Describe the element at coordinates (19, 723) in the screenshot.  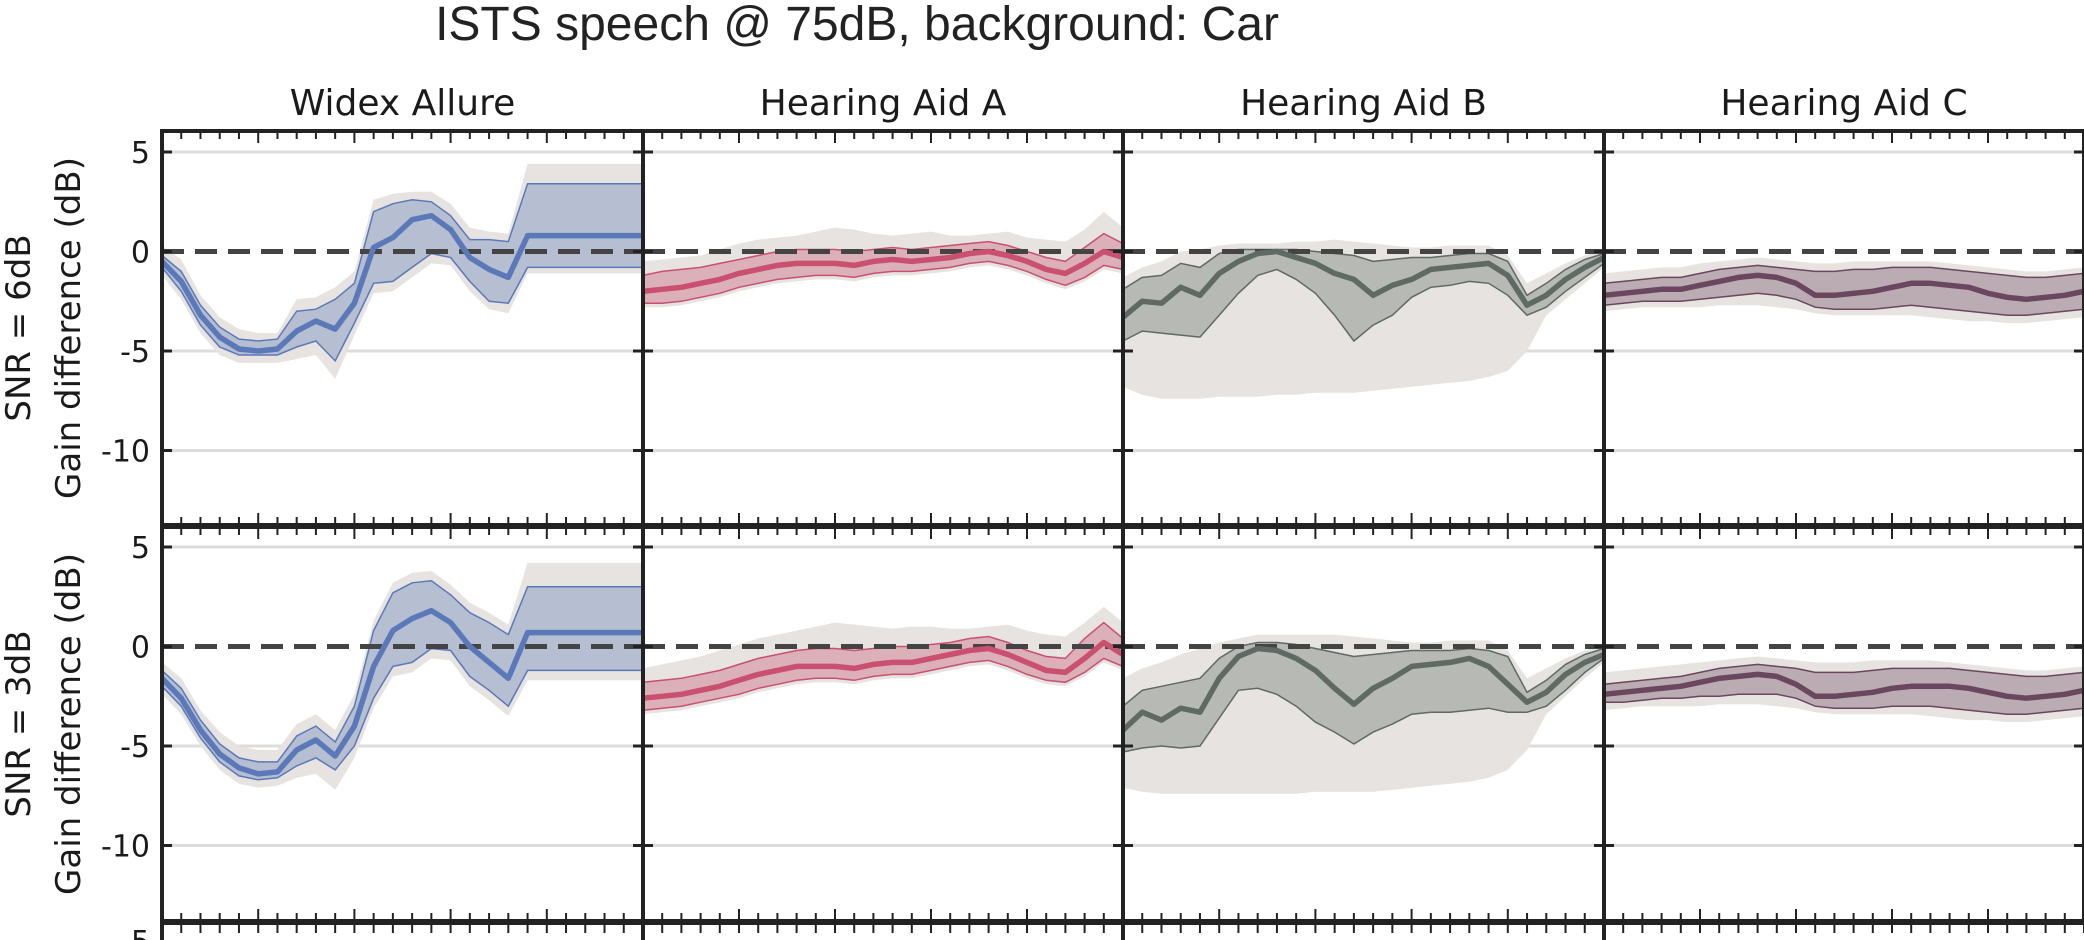
I see `row-snr-label: SNR = 3dB` at that location.